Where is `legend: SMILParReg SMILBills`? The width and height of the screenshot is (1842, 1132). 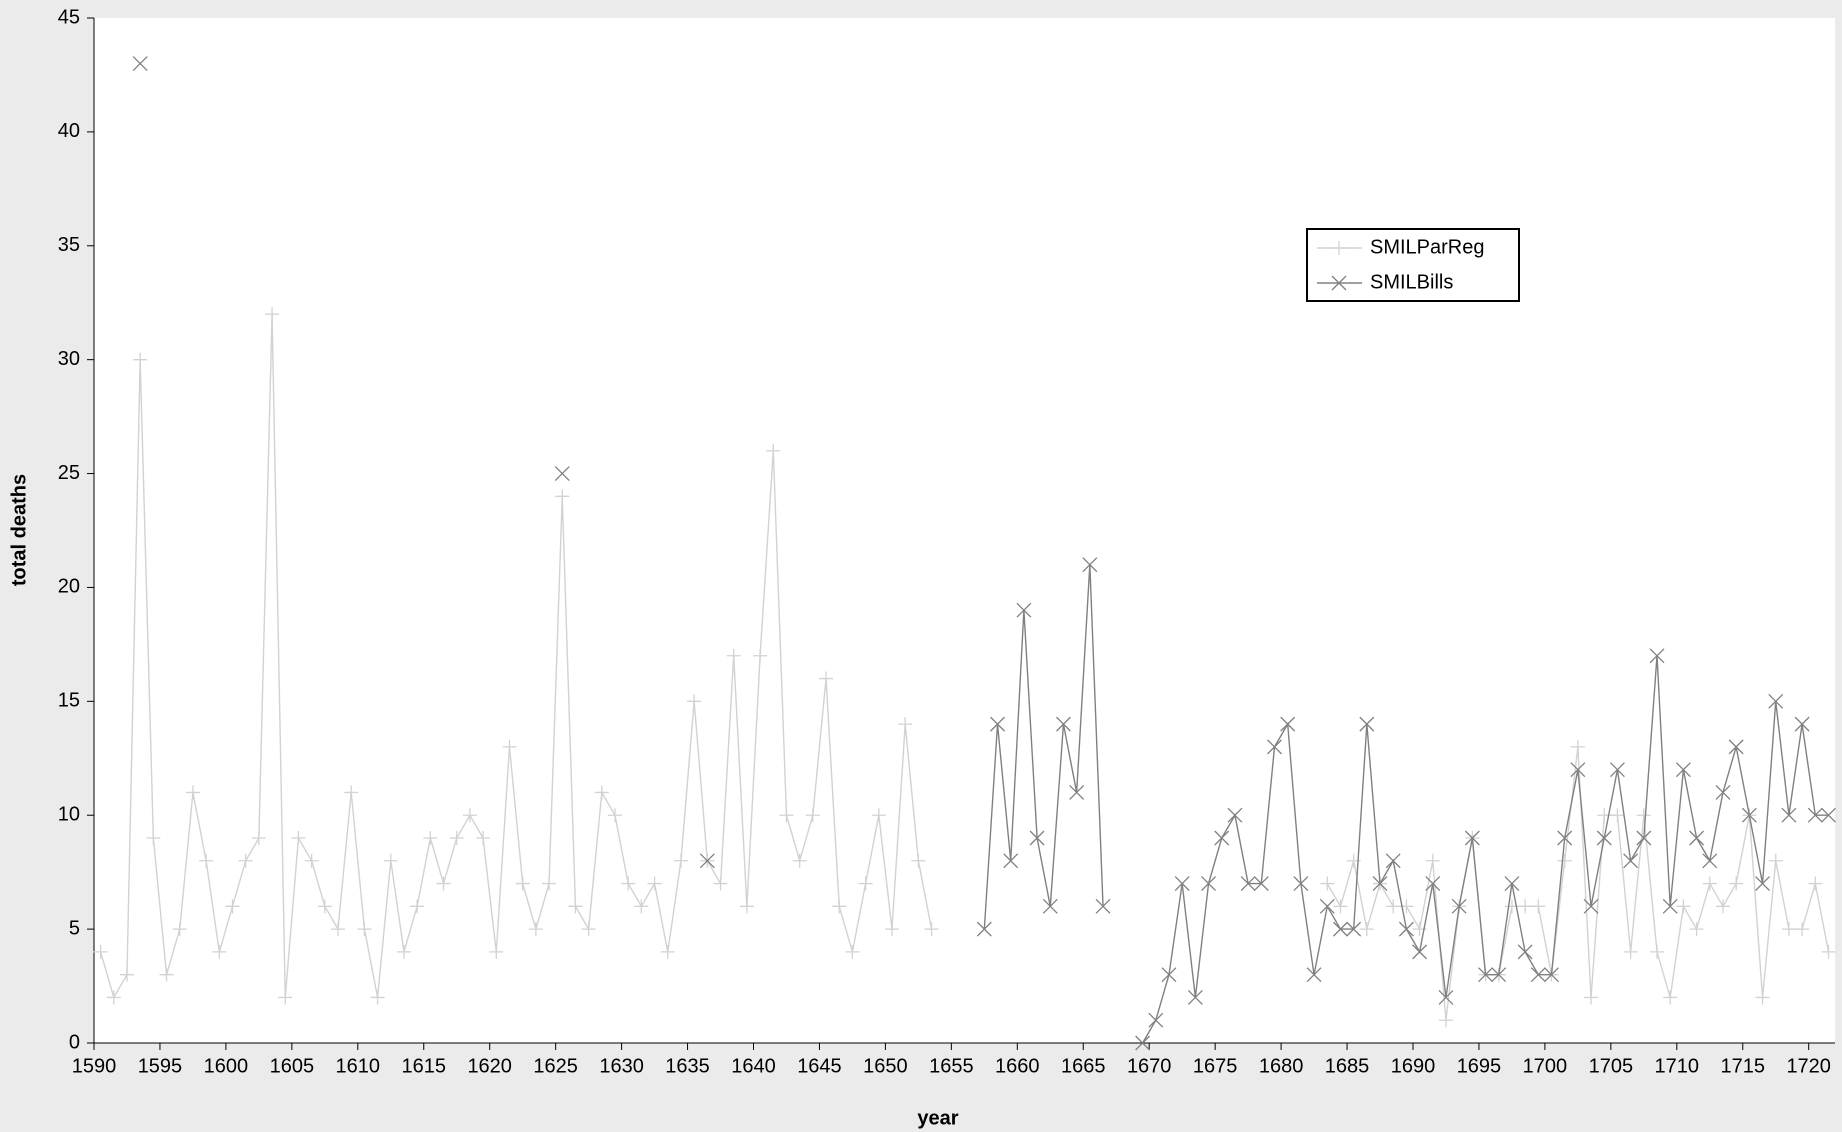
legend: SMILParReg SMILBills is located at coordinates (1413, 265).